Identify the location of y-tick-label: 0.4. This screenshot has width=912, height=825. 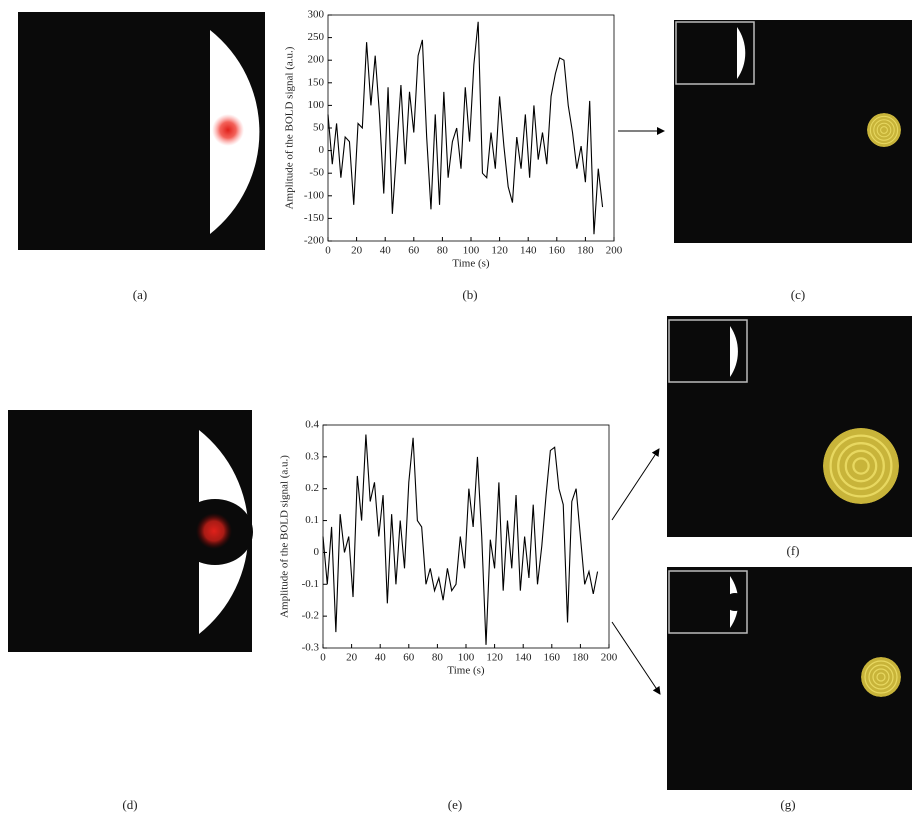
(312, 425).